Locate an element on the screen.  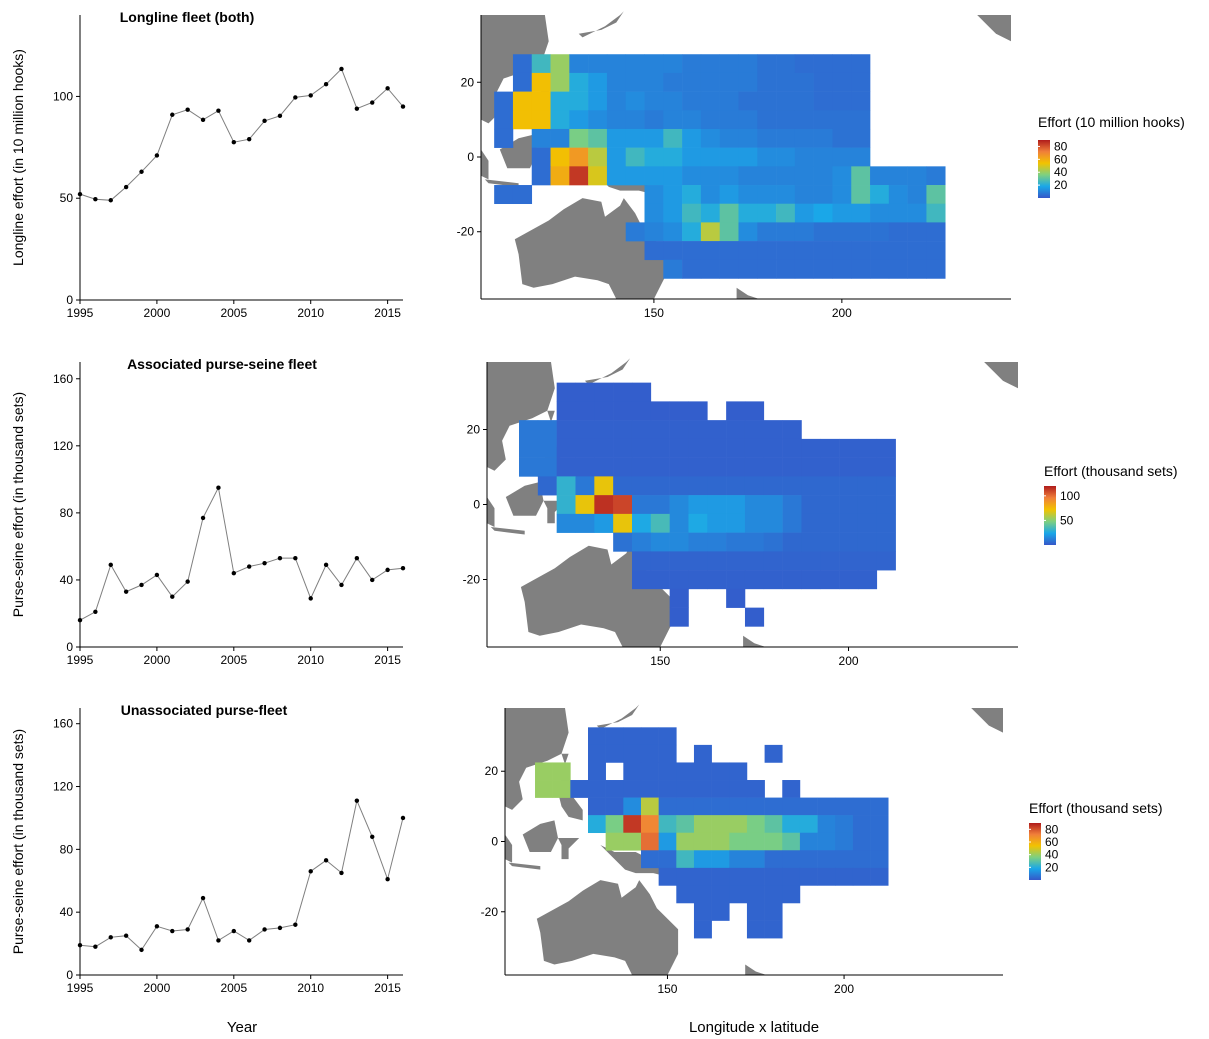
x-tick-label: 1995 is located at coordinates (80, 313).